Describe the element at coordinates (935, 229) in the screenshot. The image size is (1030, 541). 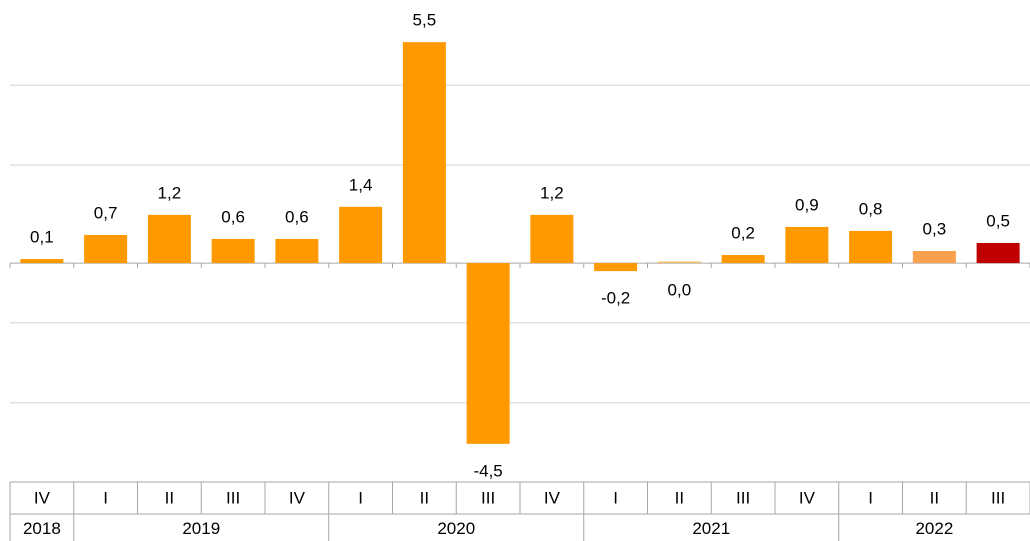
I see `value-label: 0,3` at that location.